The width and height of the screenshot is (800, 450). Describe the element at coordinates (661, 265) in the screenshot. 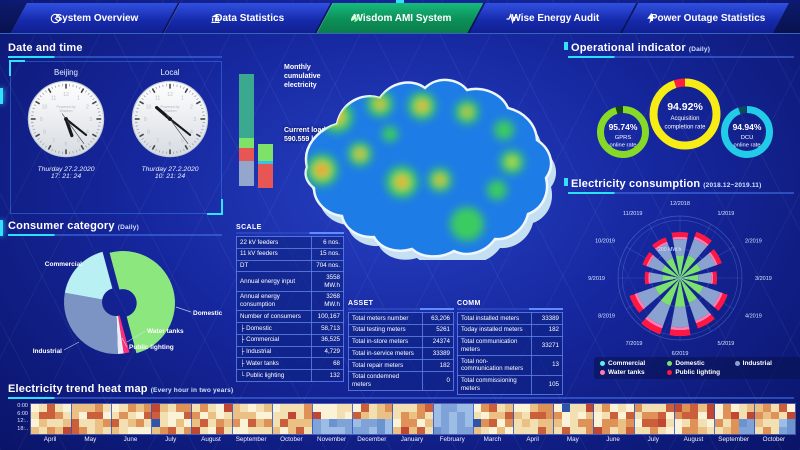

I see `rose-sector-10-2019` at that location.